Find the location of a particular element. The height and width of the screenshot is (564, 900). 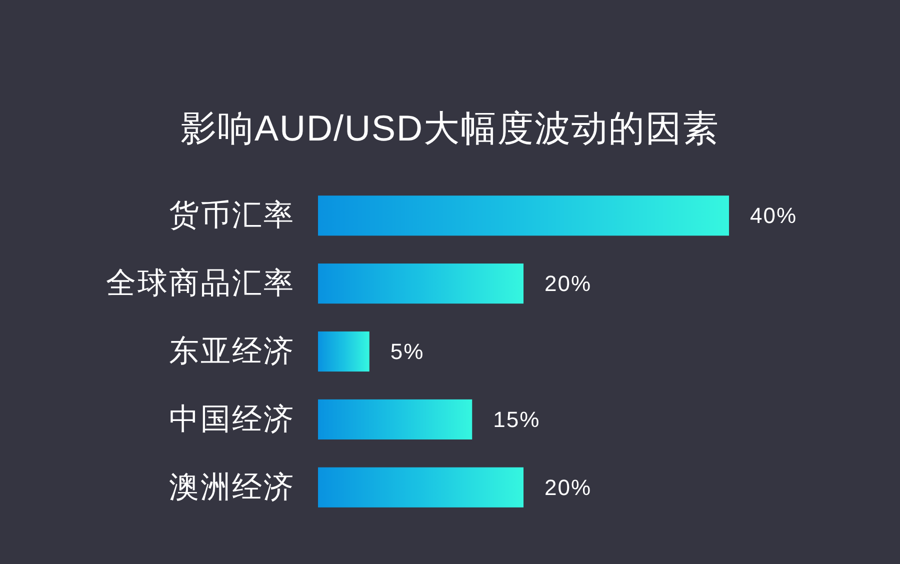

y-tick-label: 全球商品汇率 is located at coordinates (200, 283).